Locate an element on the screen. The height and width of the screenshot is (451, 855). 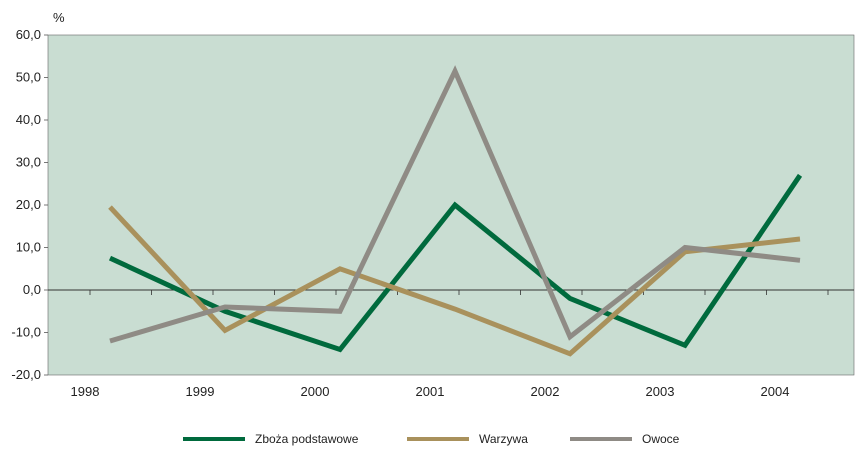
legend-item-warzywa: Warzywa is located at coordinates (467, 439).